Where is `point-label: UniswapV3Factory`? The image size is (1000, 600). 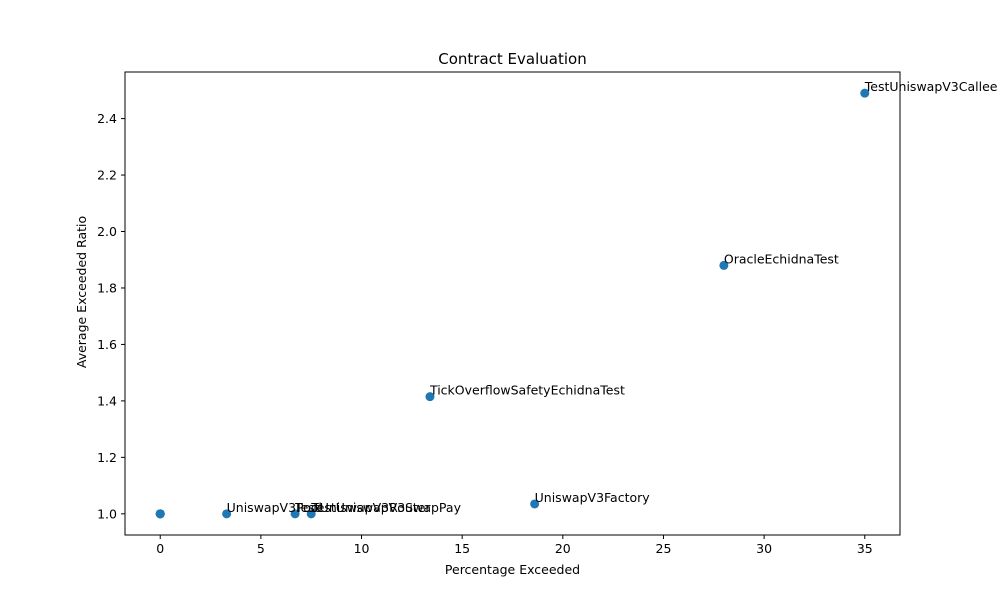 point-label: UniswapV3Factory is located at coordinates (593, 497).